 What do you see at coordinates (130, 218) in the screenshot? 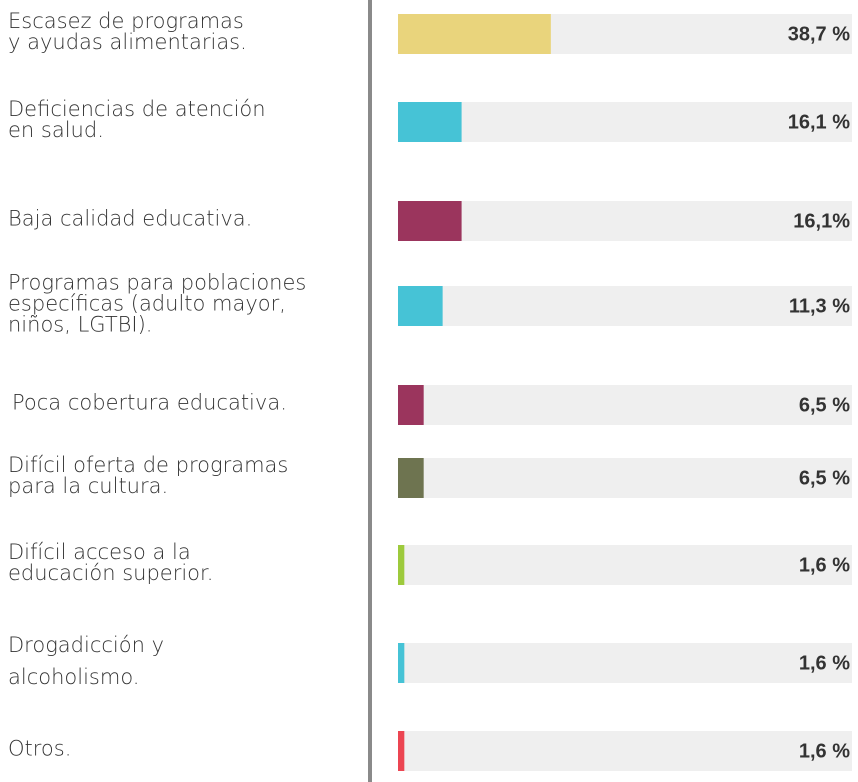
I see `category-label: Baja calidad educativa.` at bounding box center [130, 218].